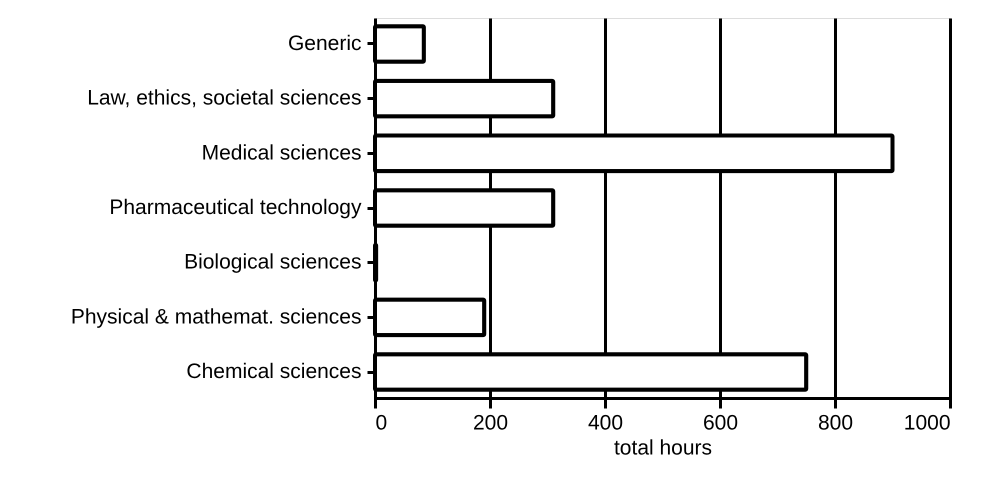  What do you see at coordinates (235, 207) in the screenshot?
I see `y-tick-label: Pharmaceutical technology` at bounding box center [235, 207].